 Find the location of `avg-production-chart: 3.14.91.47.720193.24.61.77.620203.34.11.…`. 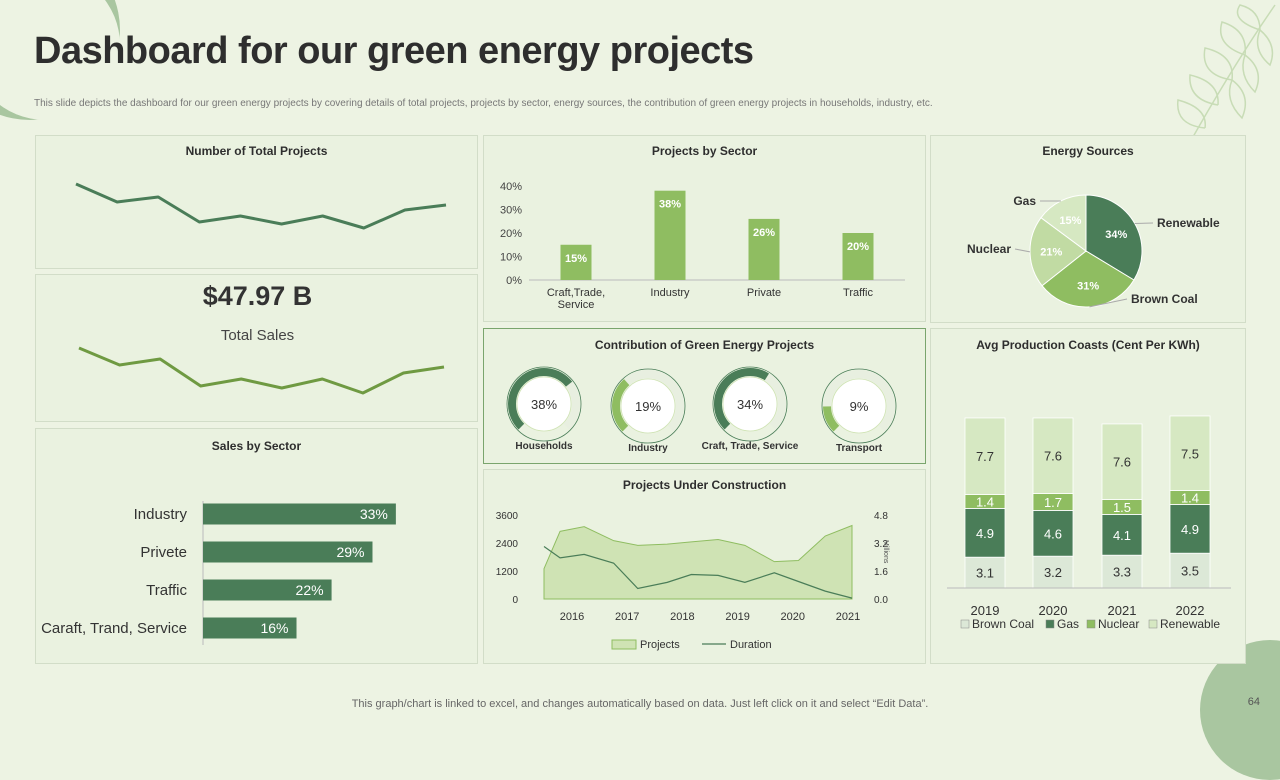

avg-production-chart: 3.14.91.47.720193.24.61.77.620203.34.11.… is located at coordinates (1088, 496).